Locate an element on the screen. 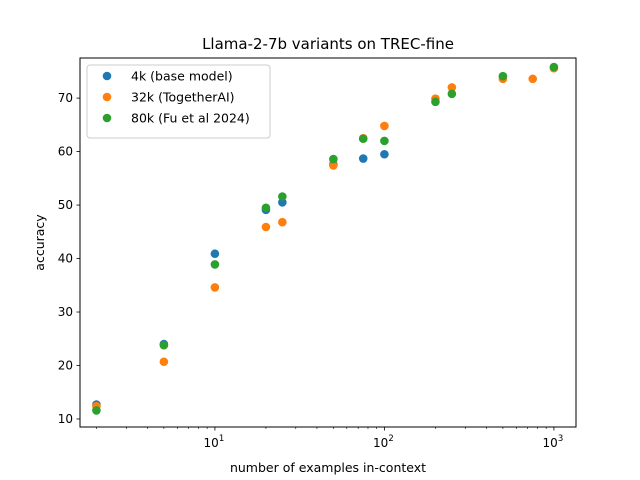 Image resolution: width=640 pixels, height=480 pixels. y-tick-label: 20 is located at coordinates (65, 366).